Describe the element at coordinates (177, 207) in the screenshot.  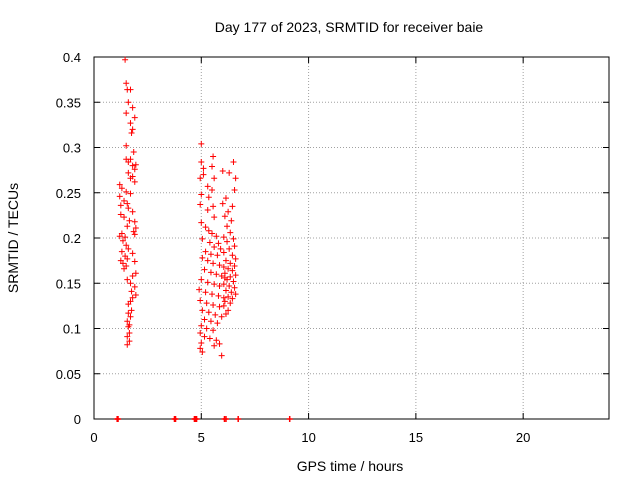
I see `data-points` at that location.